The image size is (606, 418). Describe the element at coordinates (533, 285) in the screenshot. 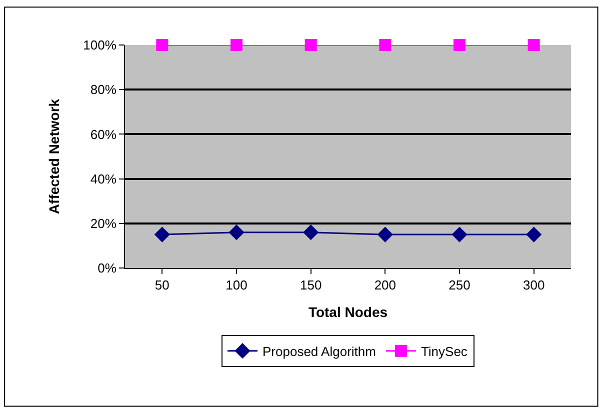

I see `x-tick-label: 300` at that location.